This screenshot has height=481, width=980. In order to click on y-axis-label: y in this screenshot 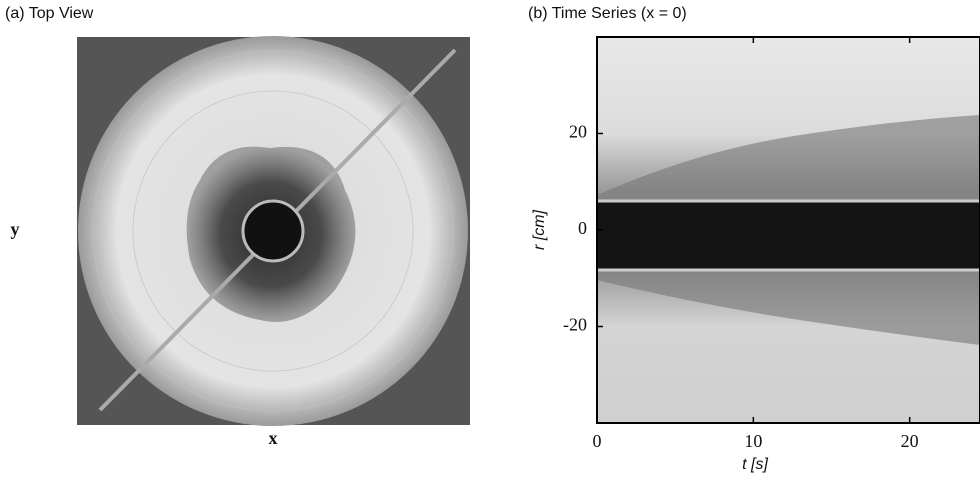, I will do `click(15, 229)`.